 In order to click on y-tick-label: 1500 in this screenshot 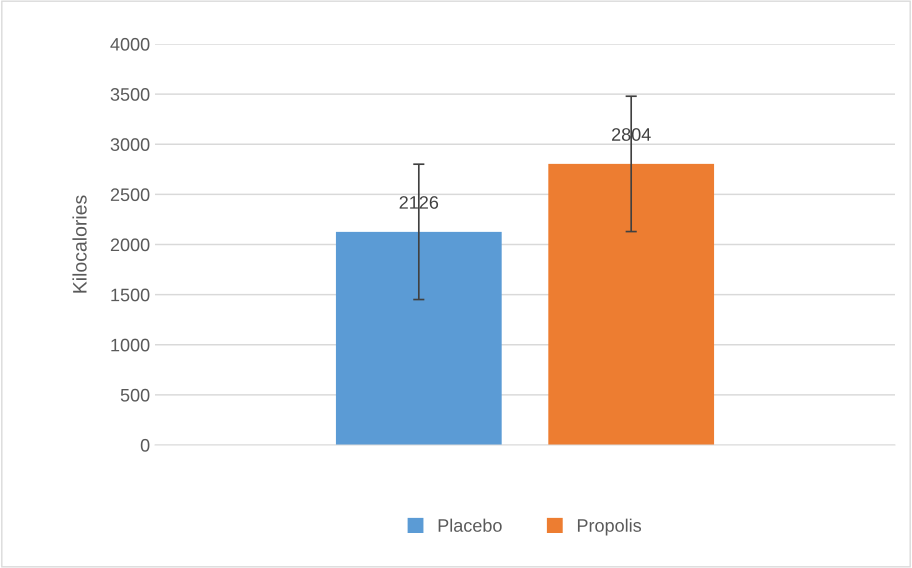, I will do `click(130, 295)`.